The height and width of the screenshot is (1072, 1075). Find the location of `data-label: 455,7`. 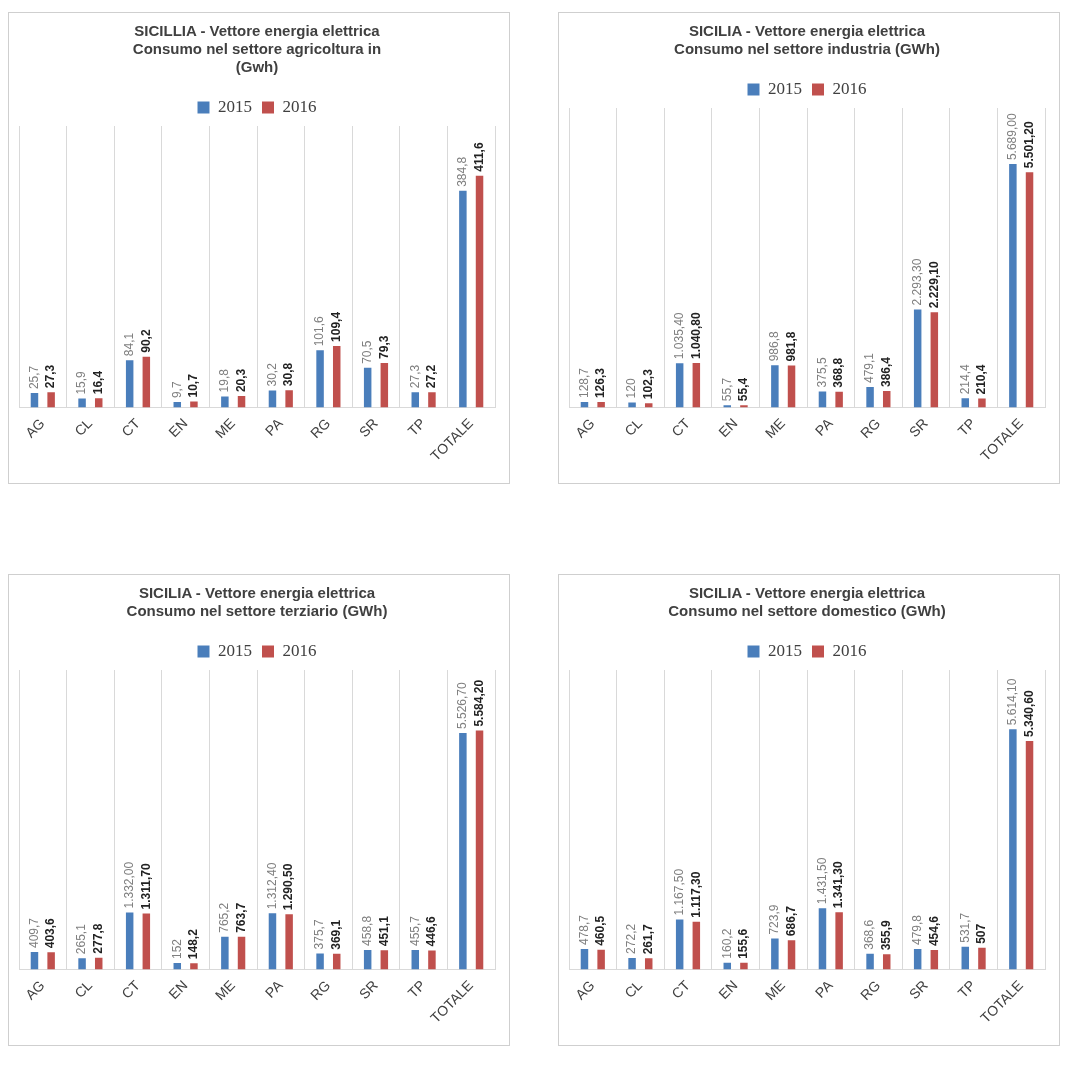

data-label: 455,7 is located at coordinates (414, 931).